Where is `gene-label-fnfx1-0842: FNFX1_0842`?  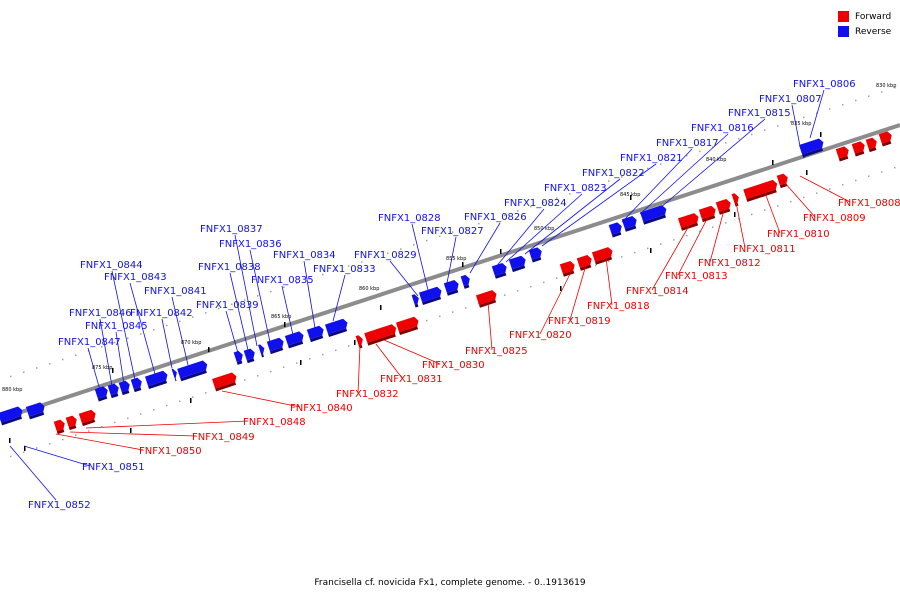
gene-label-fnfx1-0842: FNFX1_0842 is located at coordinates (161, 313).